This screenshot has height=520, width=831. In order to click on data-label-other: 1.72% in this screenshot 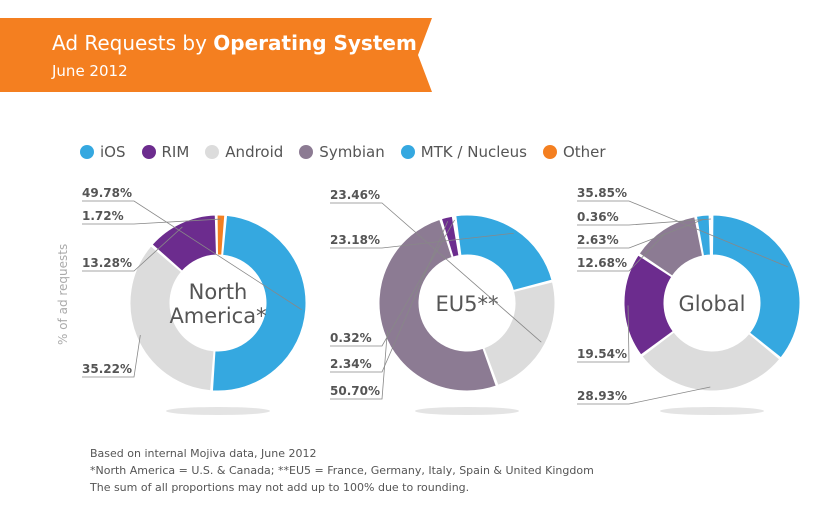, I will do `click(103, 216)`.